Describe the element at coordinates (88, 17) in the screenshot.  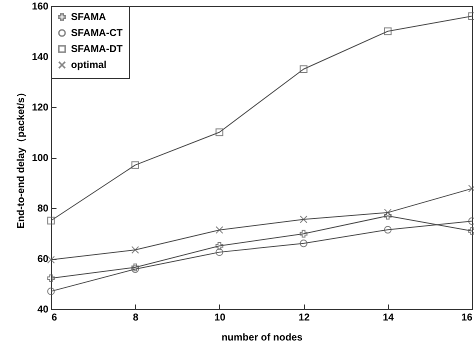
I see `legend-label: SFAMA` at that location.